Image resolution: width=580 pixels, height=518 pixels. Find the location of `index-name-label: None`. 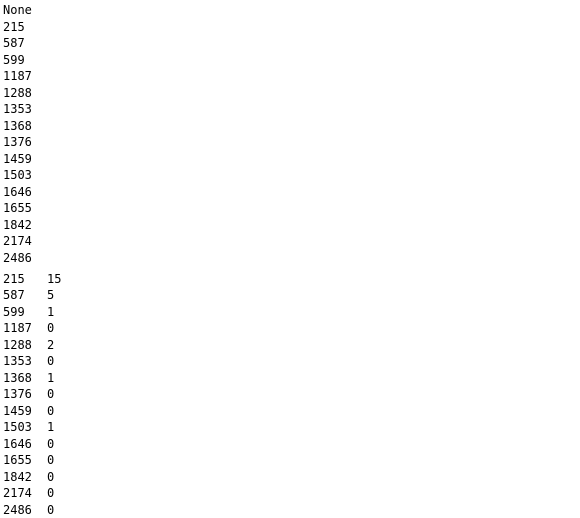

index-name-label: None is located at coordinates (17, 10).